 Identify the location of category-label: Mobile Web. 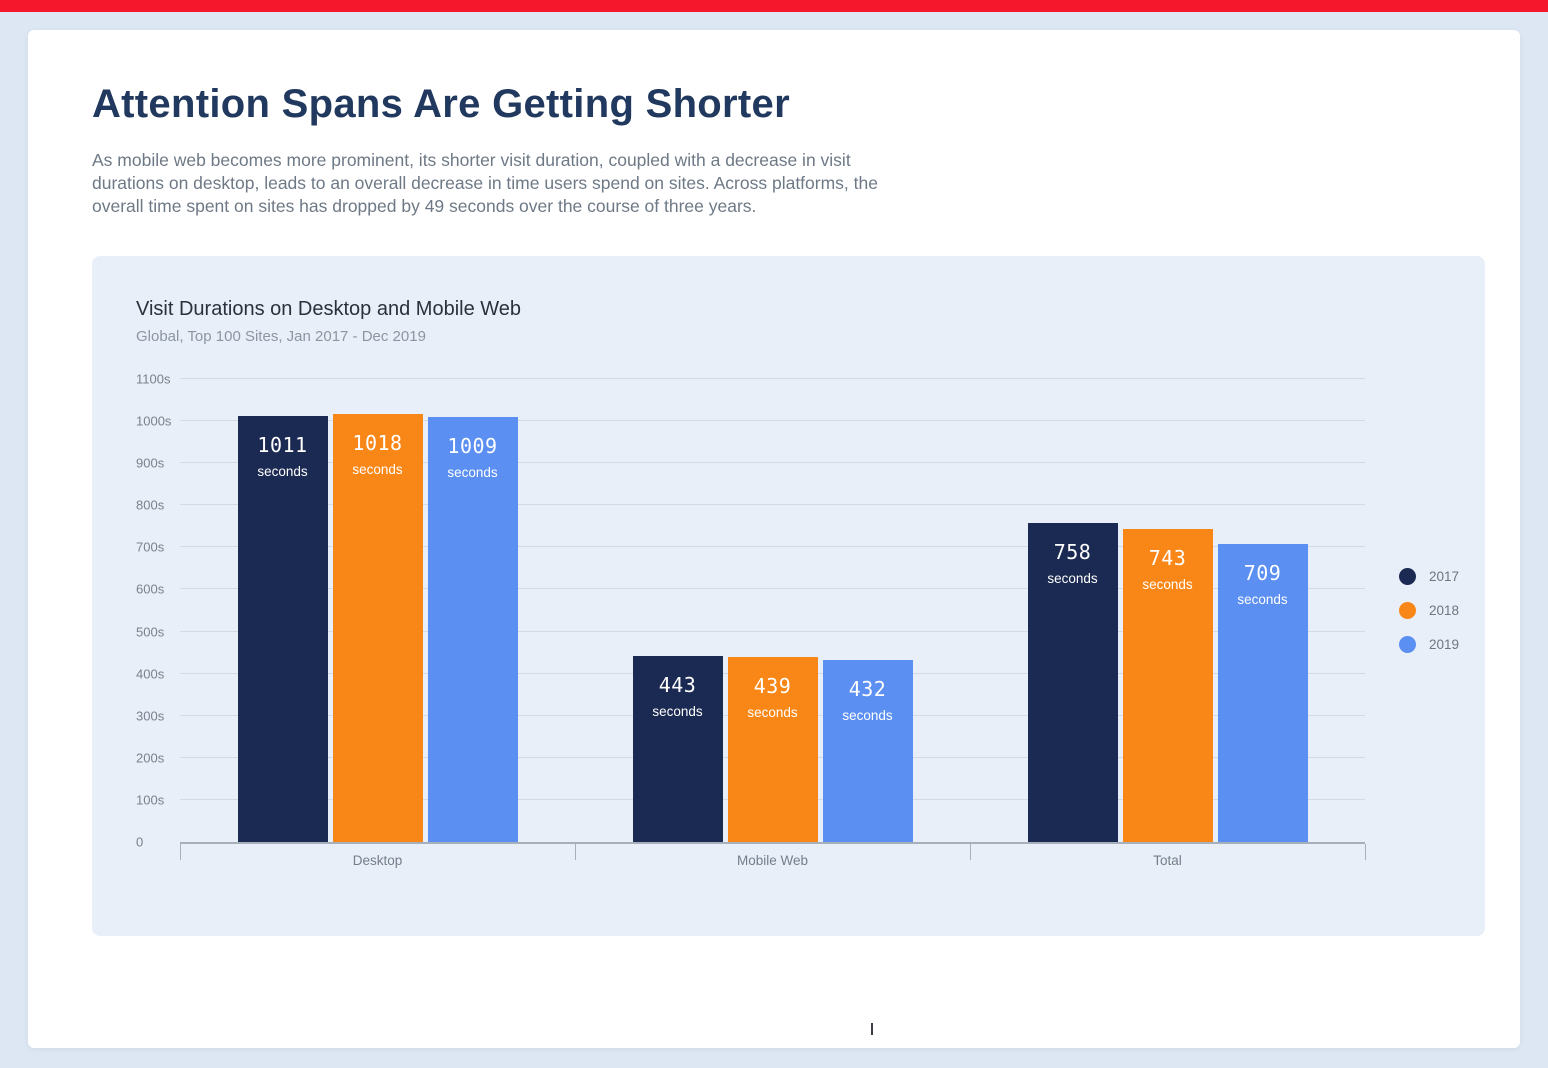
(772, 860).